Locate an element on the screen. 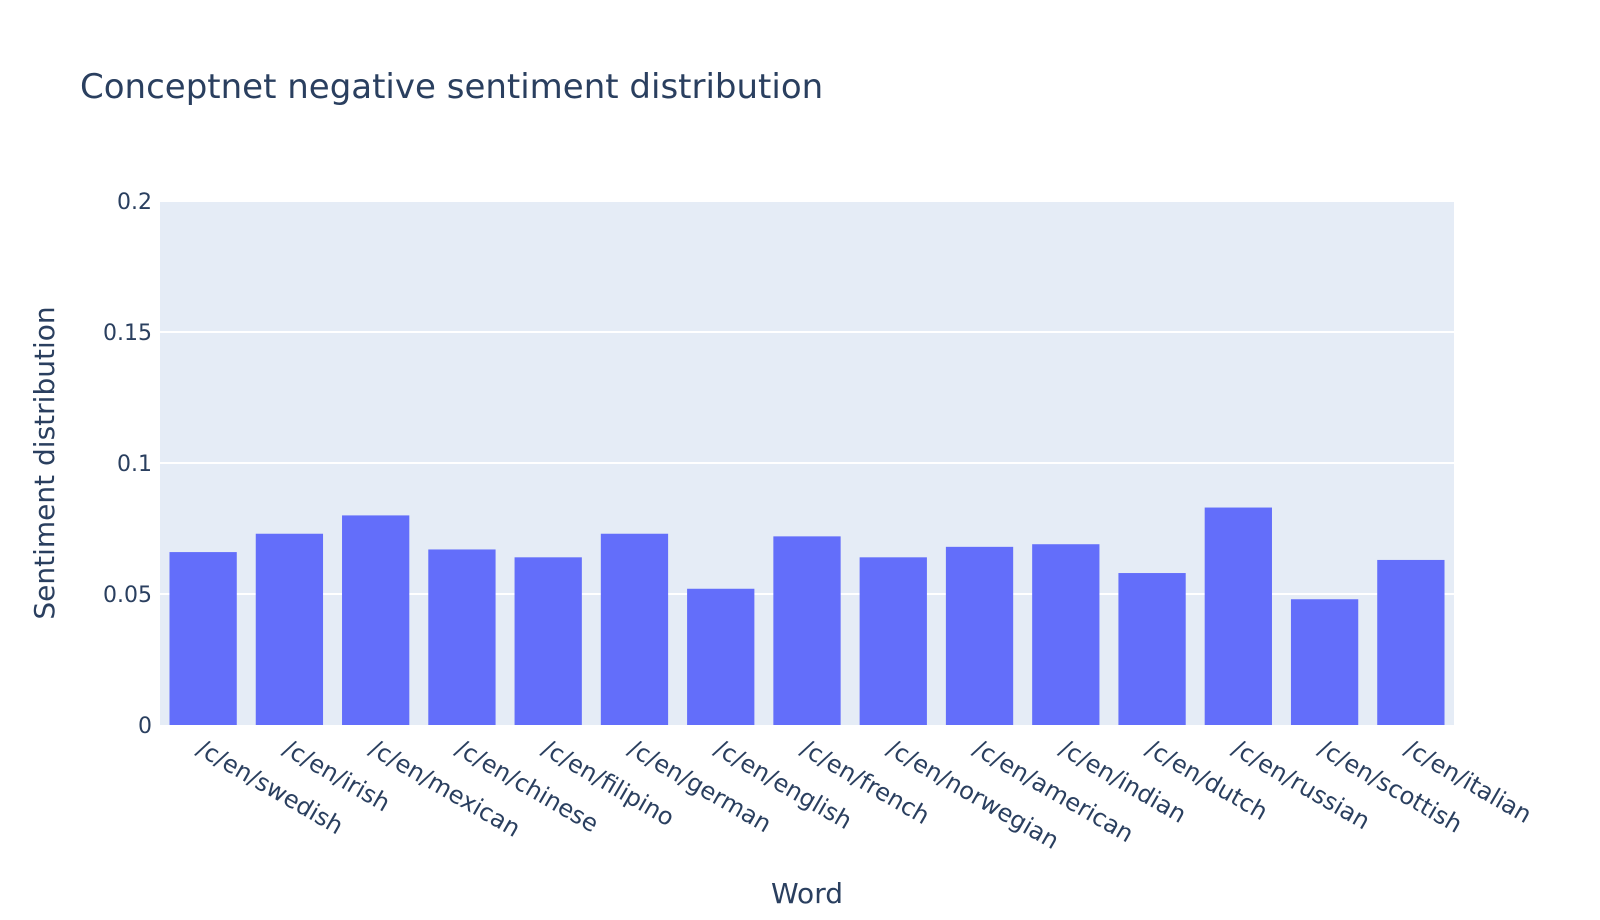 This screenshot has height=920, width=1600. y-tick-label: 0.15 is located at coordinates (127, 333).